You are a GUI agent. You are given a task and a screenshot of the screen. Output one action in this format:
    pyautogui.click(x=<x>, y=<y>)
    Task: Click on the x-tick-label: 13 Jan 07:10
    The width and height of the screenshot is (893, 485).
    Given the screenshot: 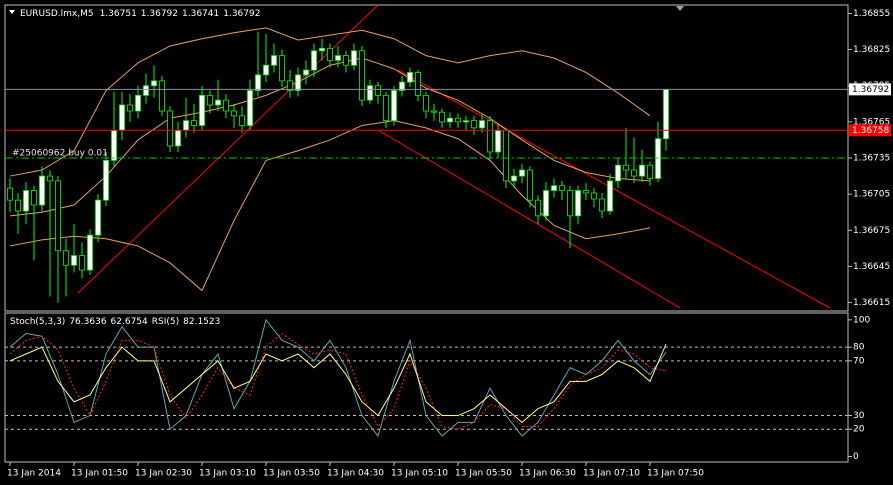 What is the action you would take?
    pyautogui.click(x=611, y=474)
    